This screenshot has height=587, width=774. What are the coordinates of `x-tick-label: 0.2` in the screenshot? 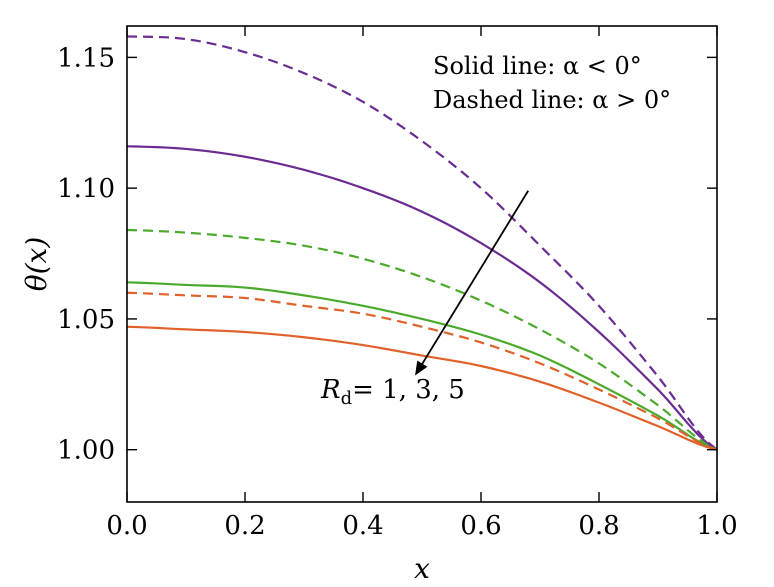 It's located at (244, 526).